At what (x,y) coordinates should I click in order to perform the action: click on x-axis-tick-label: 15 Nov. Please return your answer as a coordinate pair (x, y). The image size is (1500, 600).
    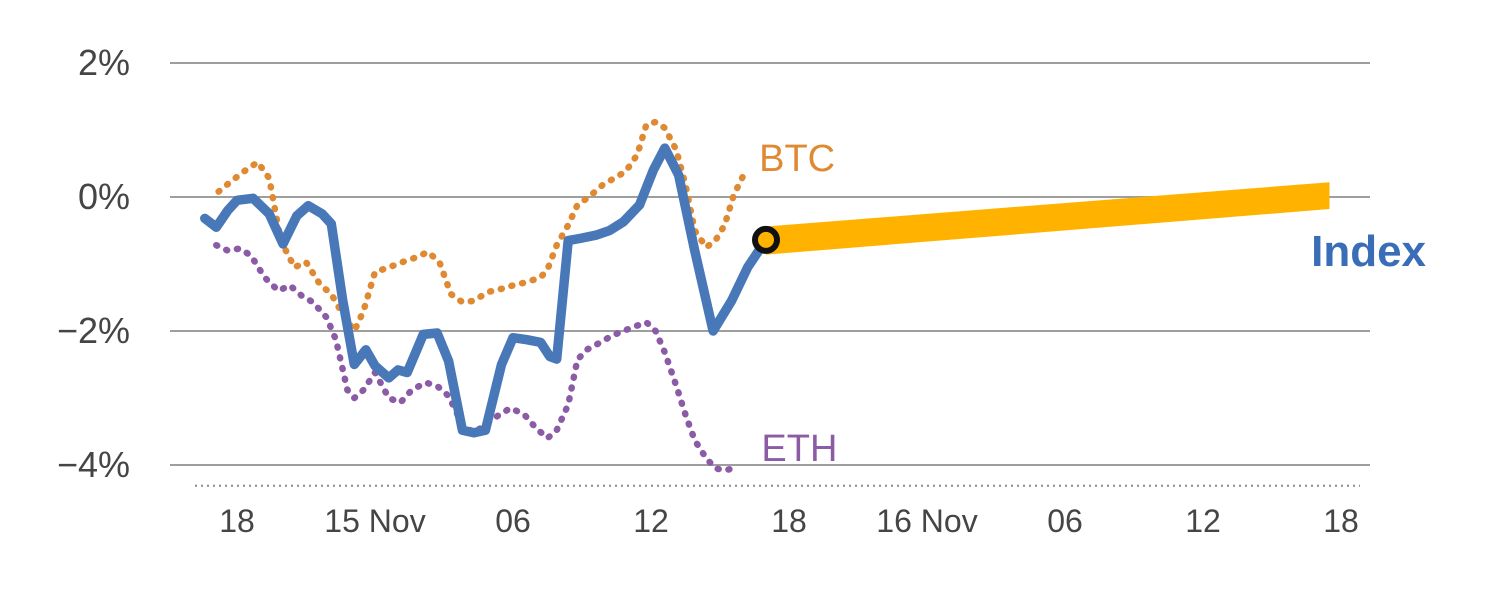
    Looking at the image, I should click on (374, 521).